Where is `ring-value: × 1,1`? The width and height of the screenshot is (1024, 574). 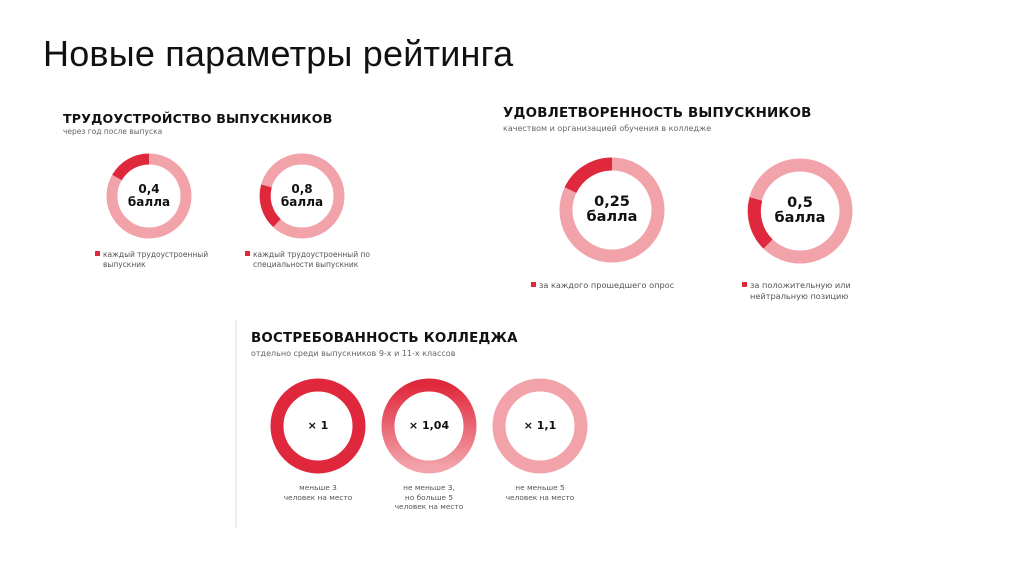 ring-value: × 1,1 is located at coordinates (540, 426).